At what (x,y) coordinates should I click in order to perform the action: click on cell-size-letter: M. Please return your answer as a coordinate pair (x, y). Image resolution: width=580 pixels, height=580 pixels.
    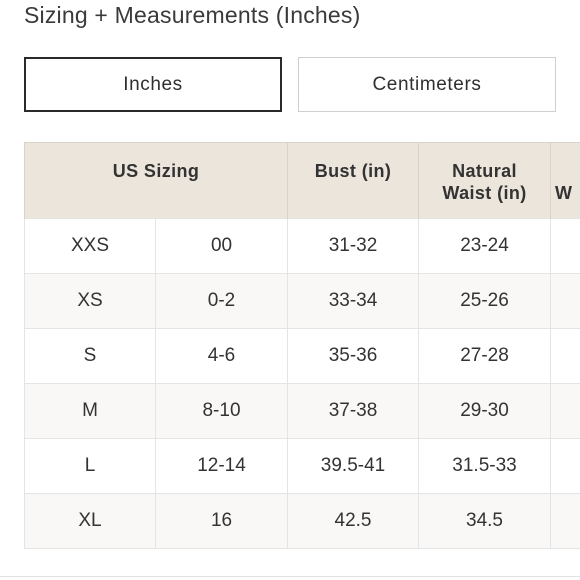
    Looking at the image, I should click on (90, 411).